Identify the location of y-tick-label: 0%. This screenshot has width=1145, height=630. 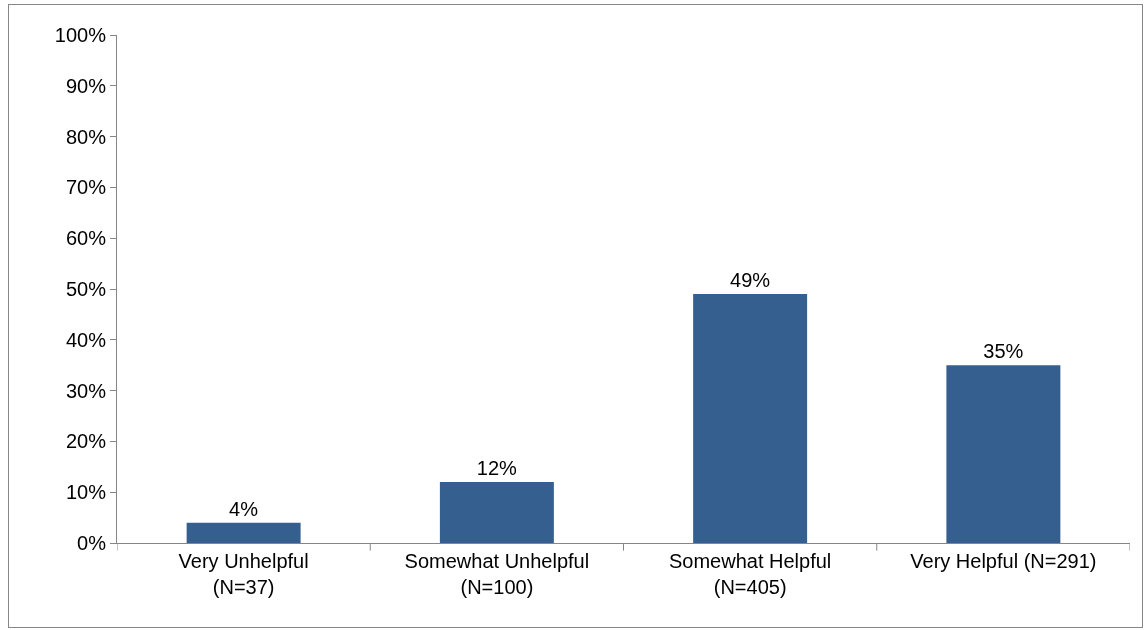
(92, 543).